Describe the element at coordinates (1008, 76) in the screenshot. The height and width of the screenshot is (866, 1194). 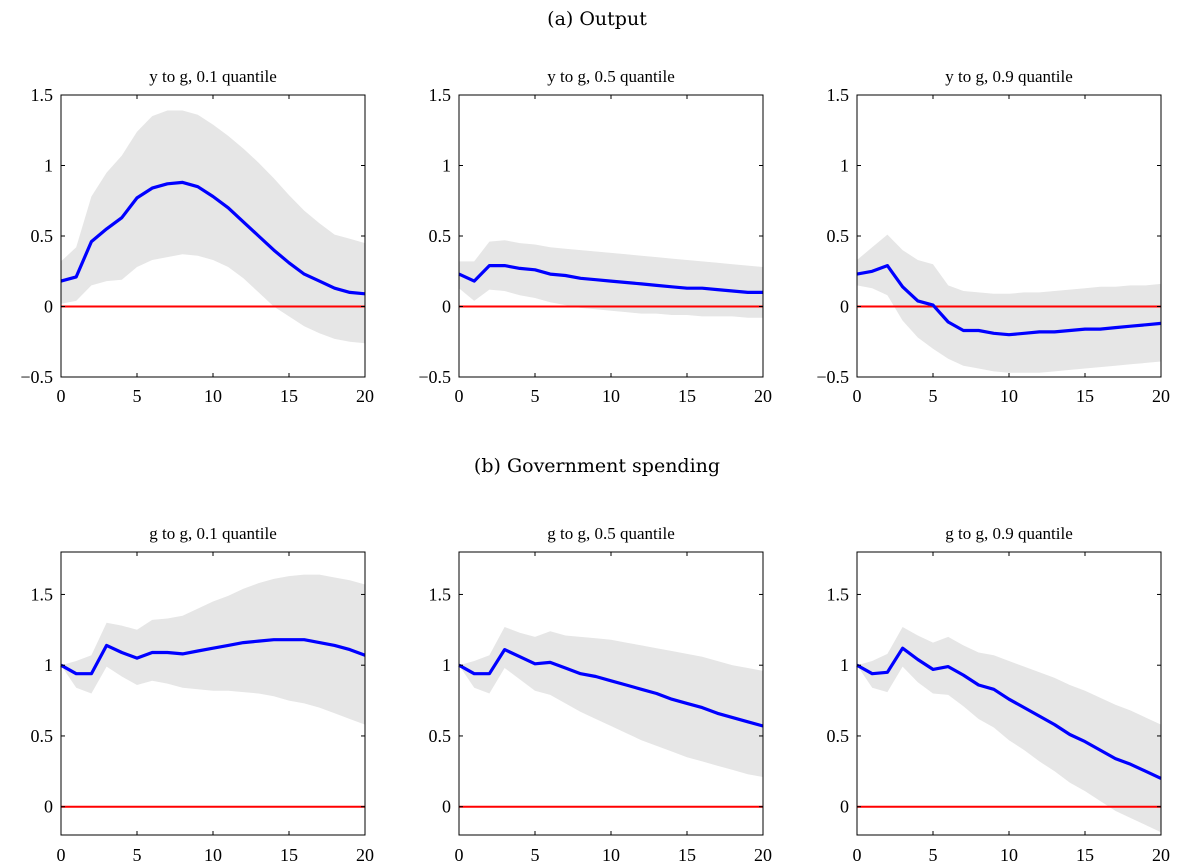
I see `subplot-title: y to g, 0.9 quantile` at that location.